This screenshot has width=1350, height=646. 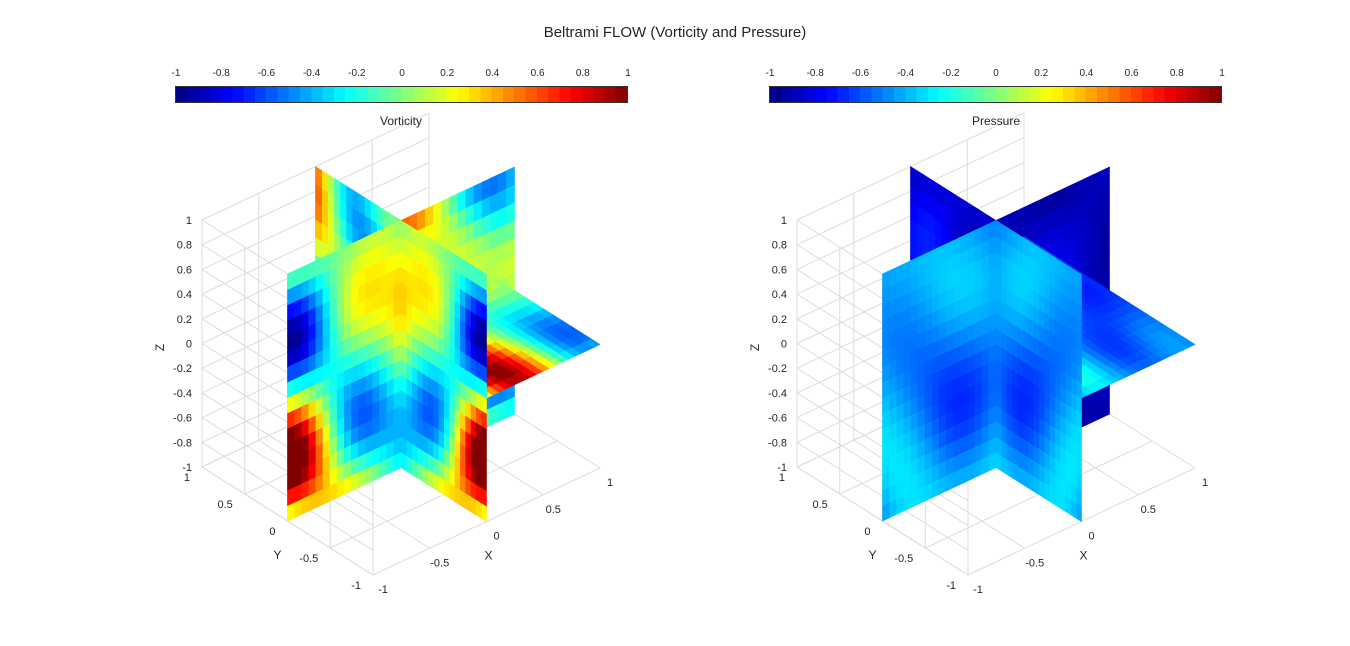 What do you see at coordinates (1205, 483) in the screenshot?
I see `x-tick-label: 1` at bounding box center [1205, 483].